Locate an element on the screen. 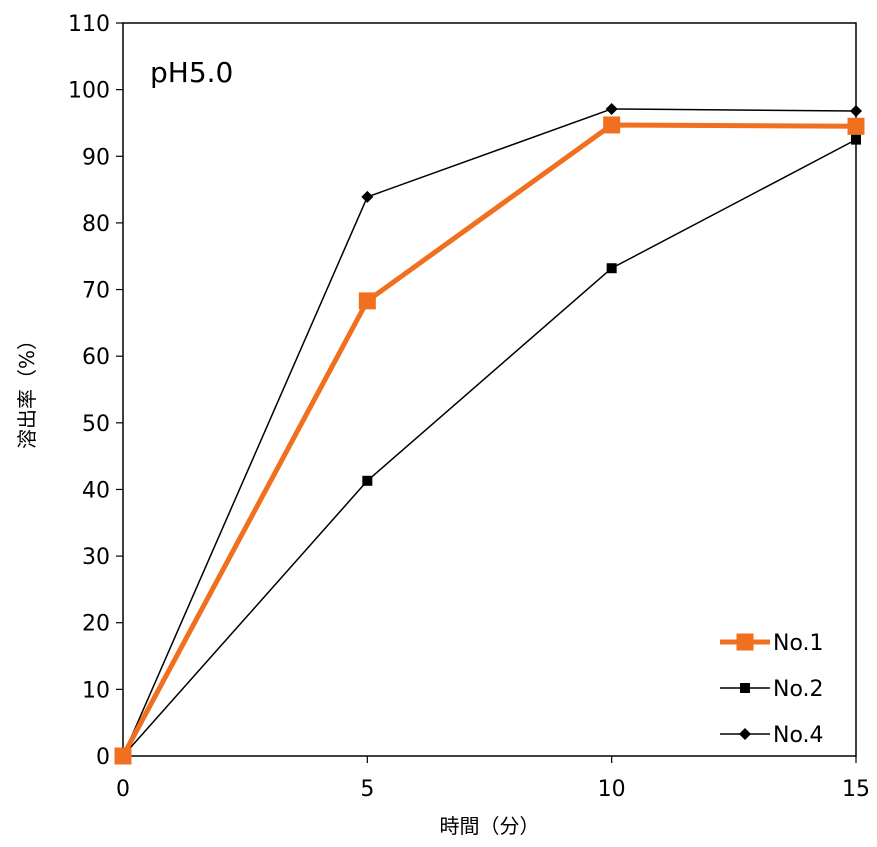  x-tick-label: 10 is located at coordinates (612, 789).